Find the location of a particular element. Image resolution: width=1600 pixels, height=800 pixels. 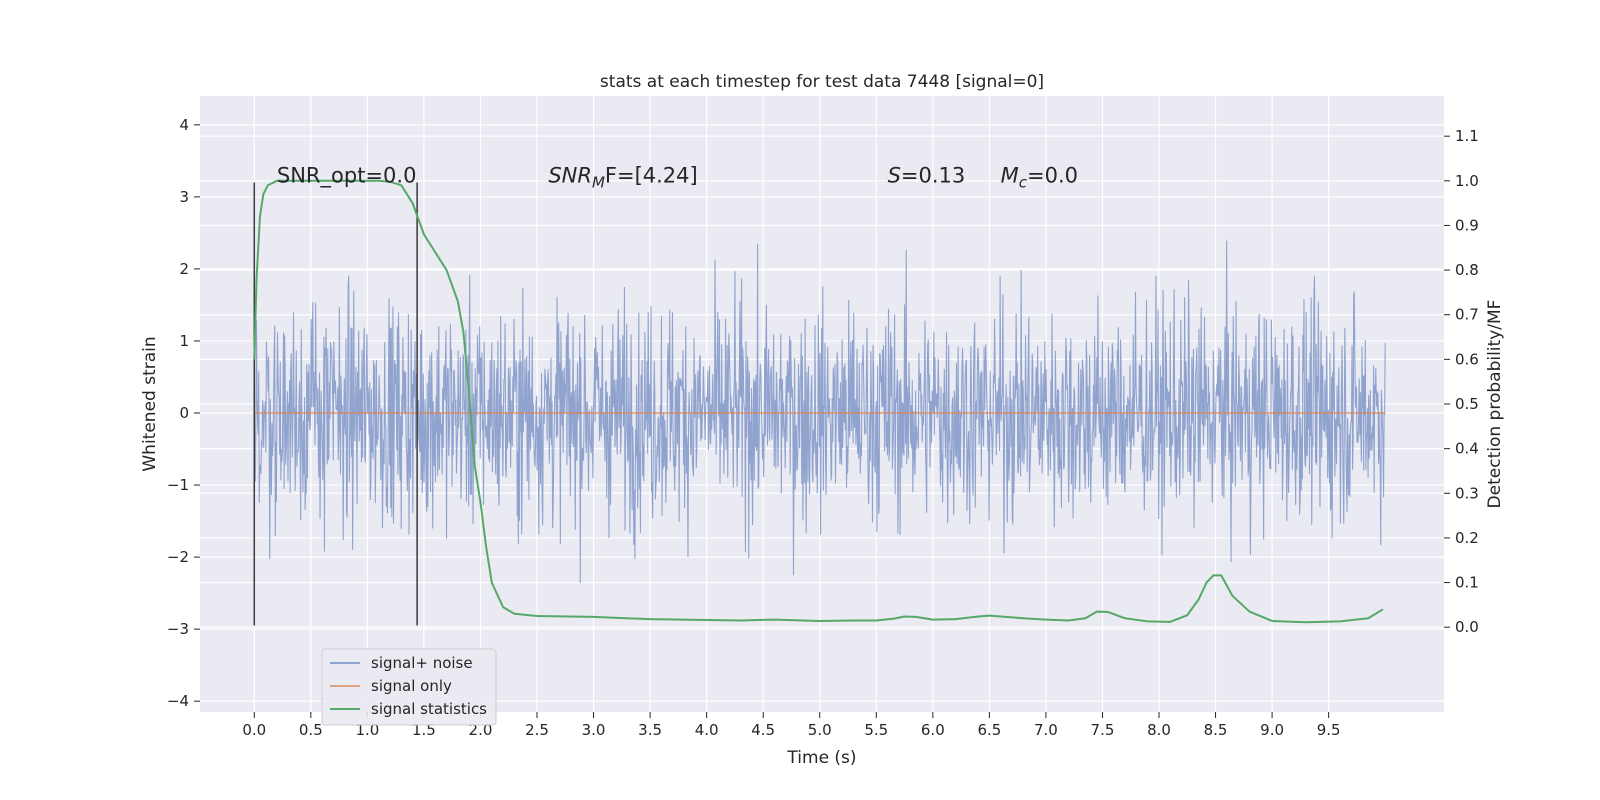

y-tick-label-6: 2 is located at coordinates (184, 269).